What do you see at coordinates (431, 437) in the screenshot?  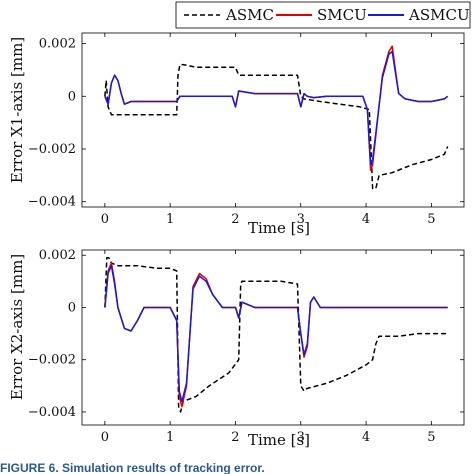 I see `plot2-xtick-label: 5` at bounding box center [431, 437].